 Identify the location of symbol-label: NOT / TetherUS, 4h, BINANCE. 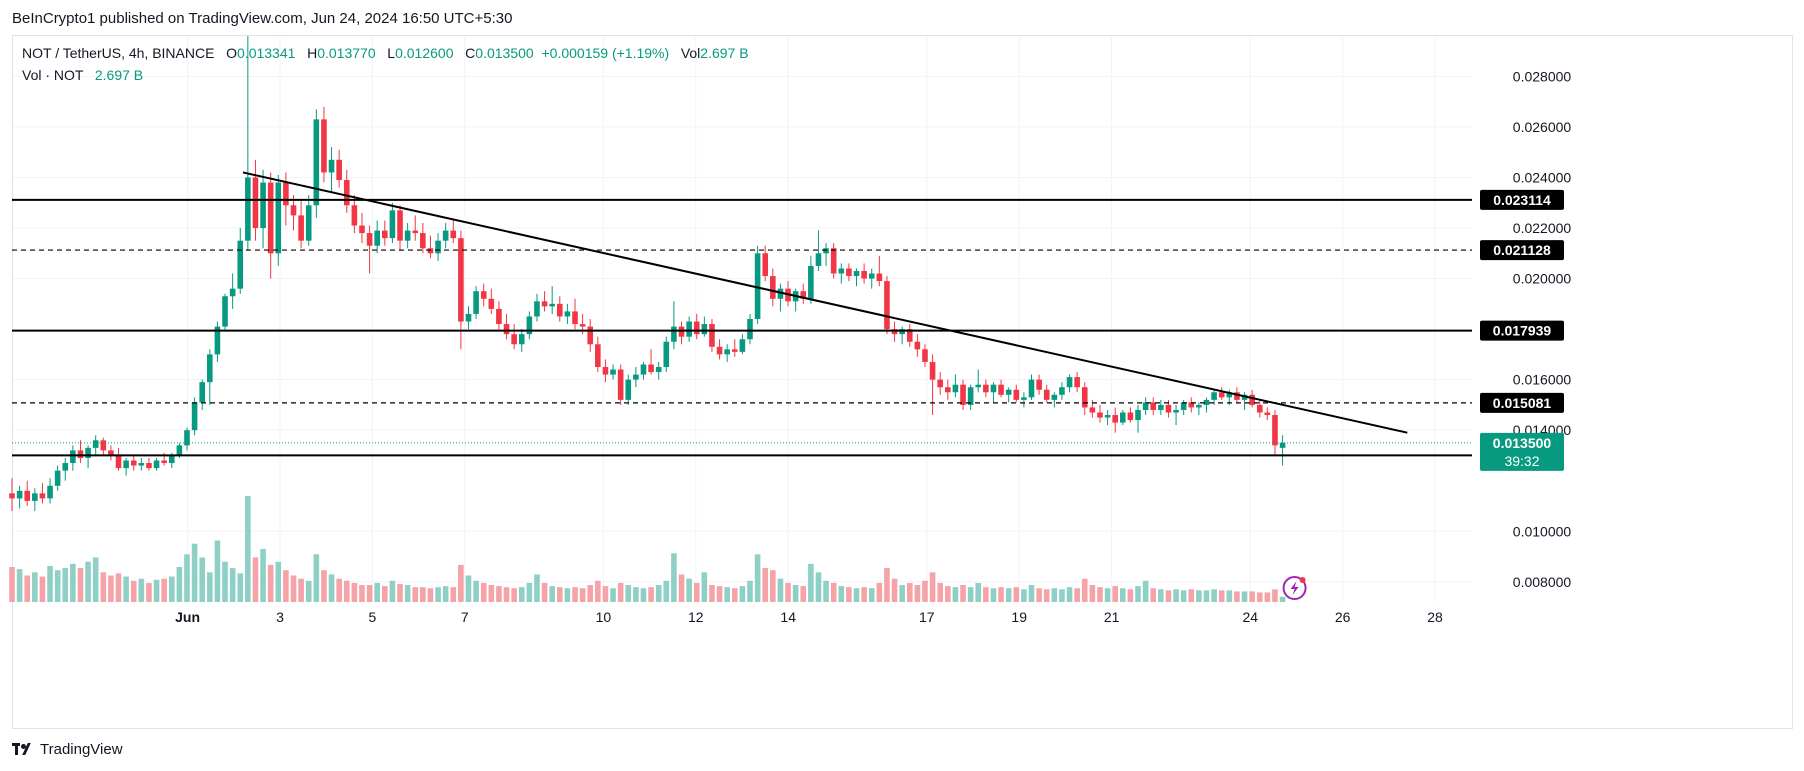
(118, 53).